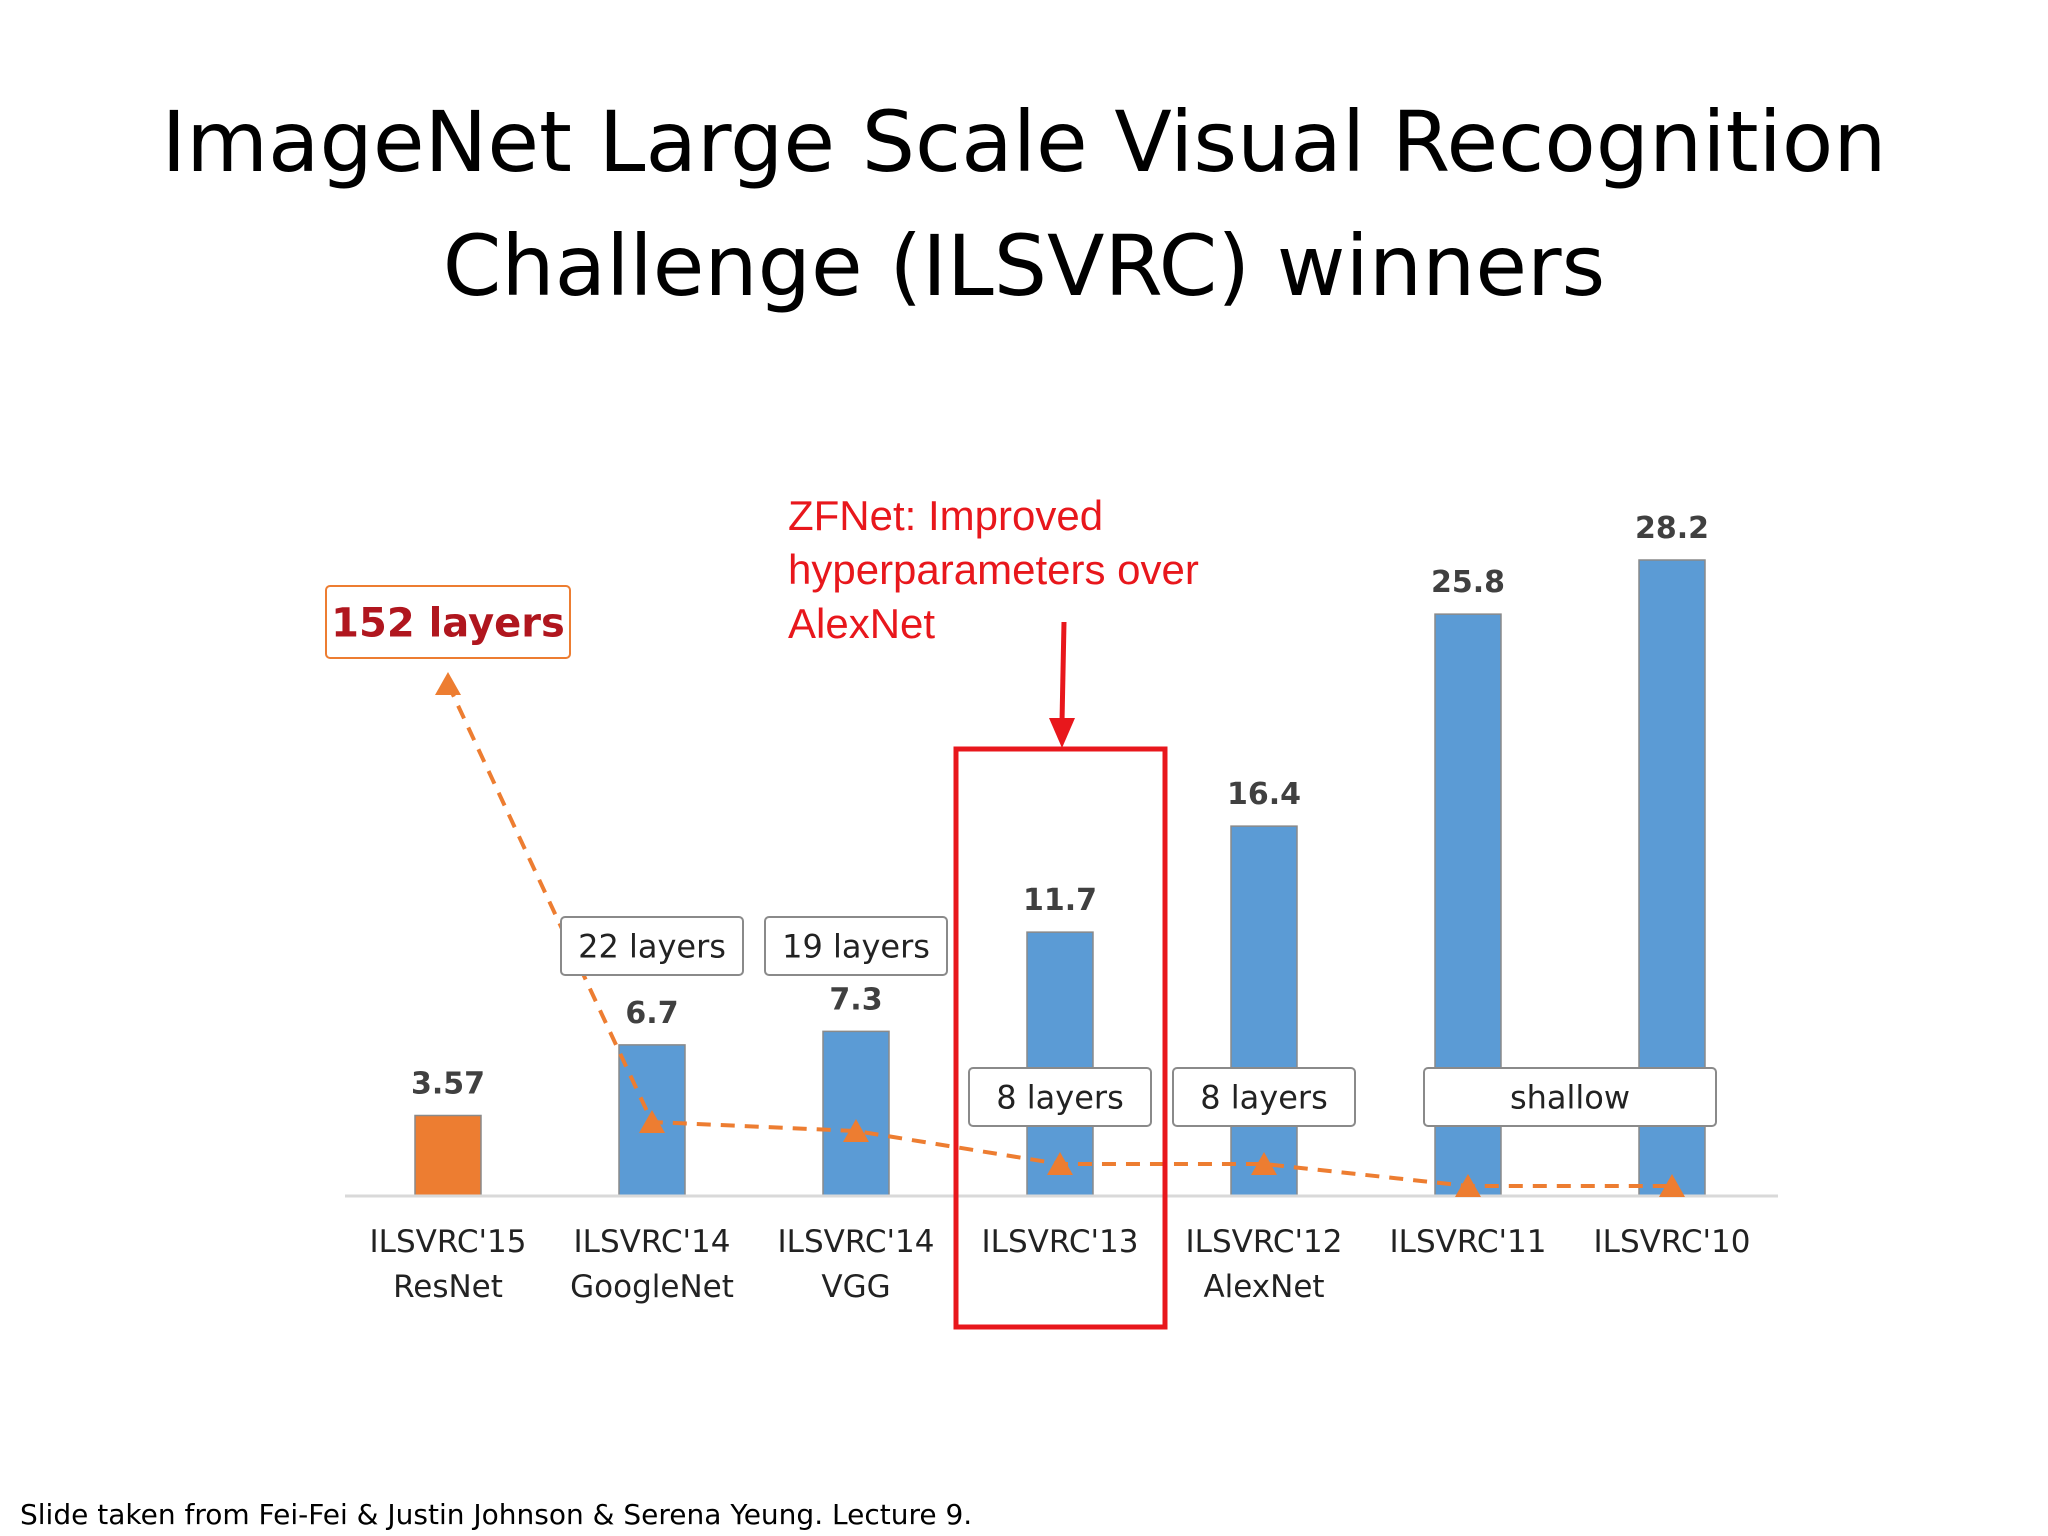  What do you see at coordinates (855, 999) in the screenshot?
I see `value-label: 7.3` at bounding box center [855, 999].